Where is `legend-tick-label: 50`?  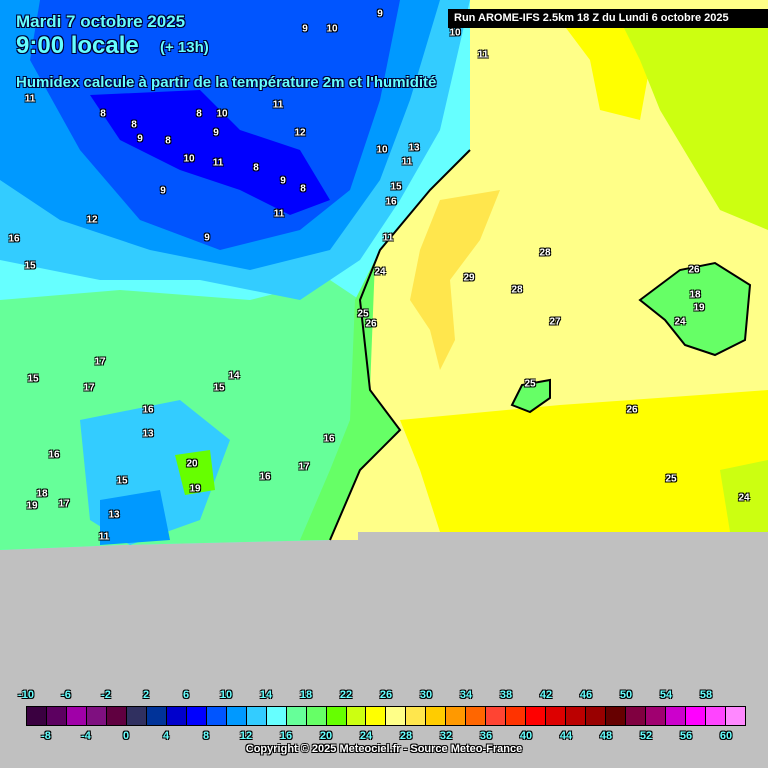 legend-tick-label: 50 is located at coordinates (626, 695).